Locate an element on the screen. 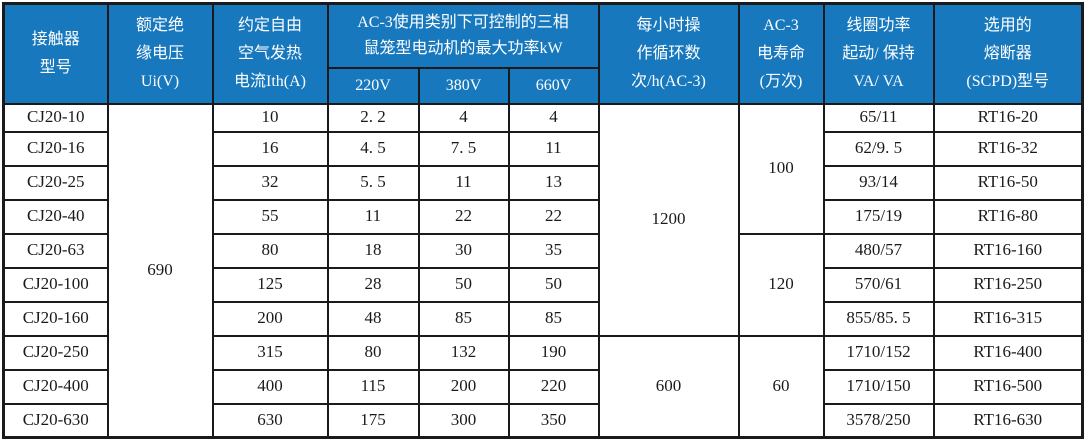  cell-ith: 80 is located at coordinates (270, 250).